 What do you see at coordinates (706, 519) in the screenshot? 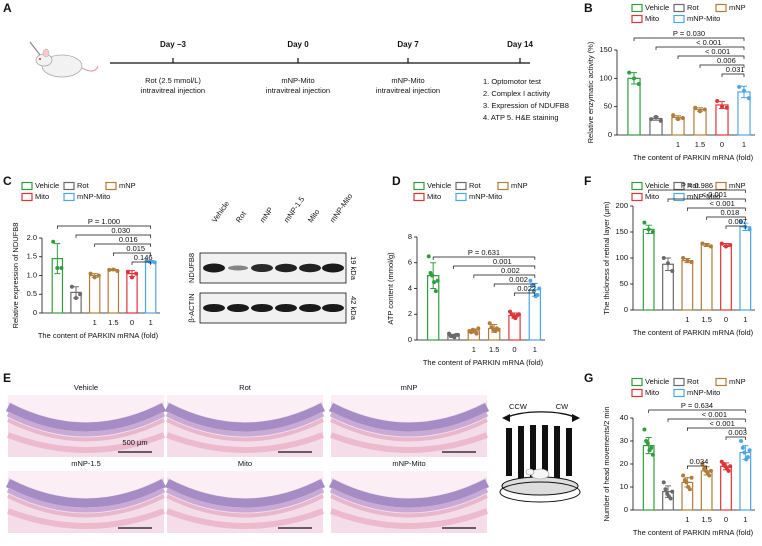
I see `x-tick-label: 1.5` at bounding box center [706, 519].